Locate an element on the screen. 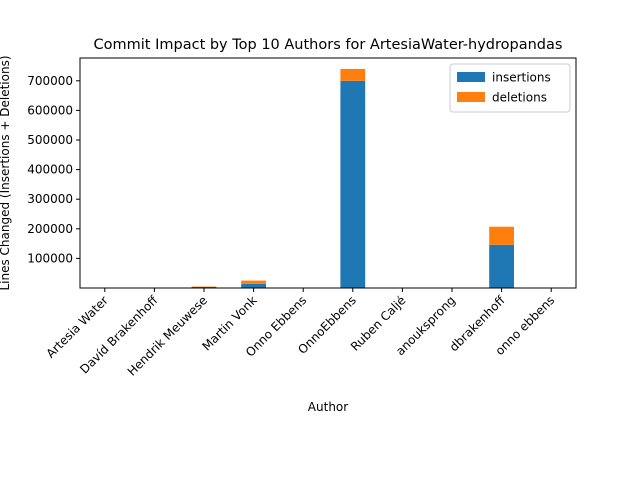 This screenshot has width=640, height=480. y-tick-label: 200000 is located at coordinates (50, 229).